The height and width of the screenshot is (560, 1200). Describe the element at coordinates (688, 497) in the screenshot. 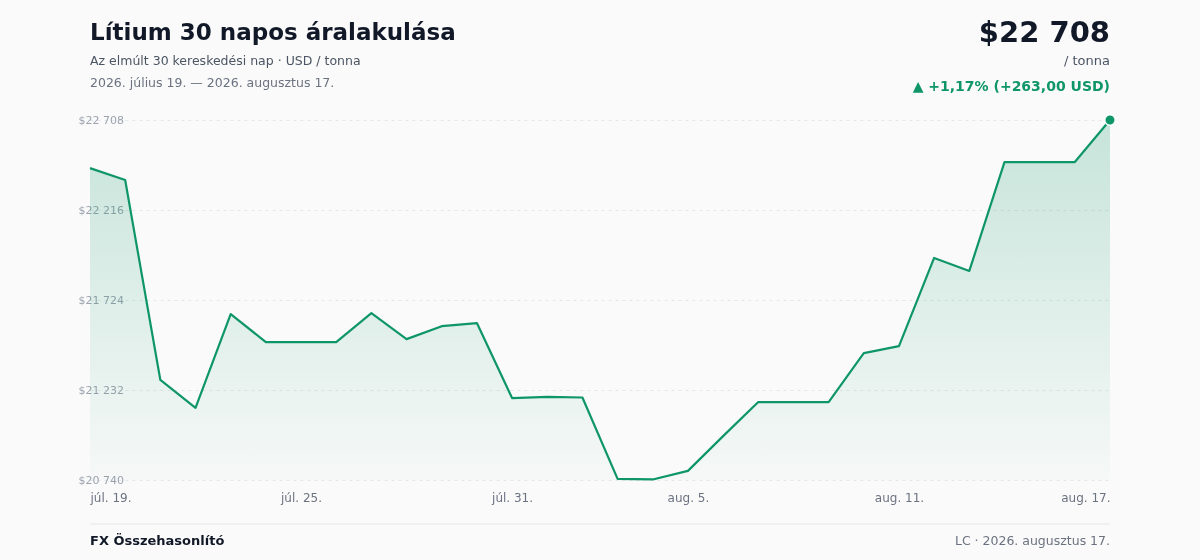

I see `x-tick-label: aug. 5.` at that location.